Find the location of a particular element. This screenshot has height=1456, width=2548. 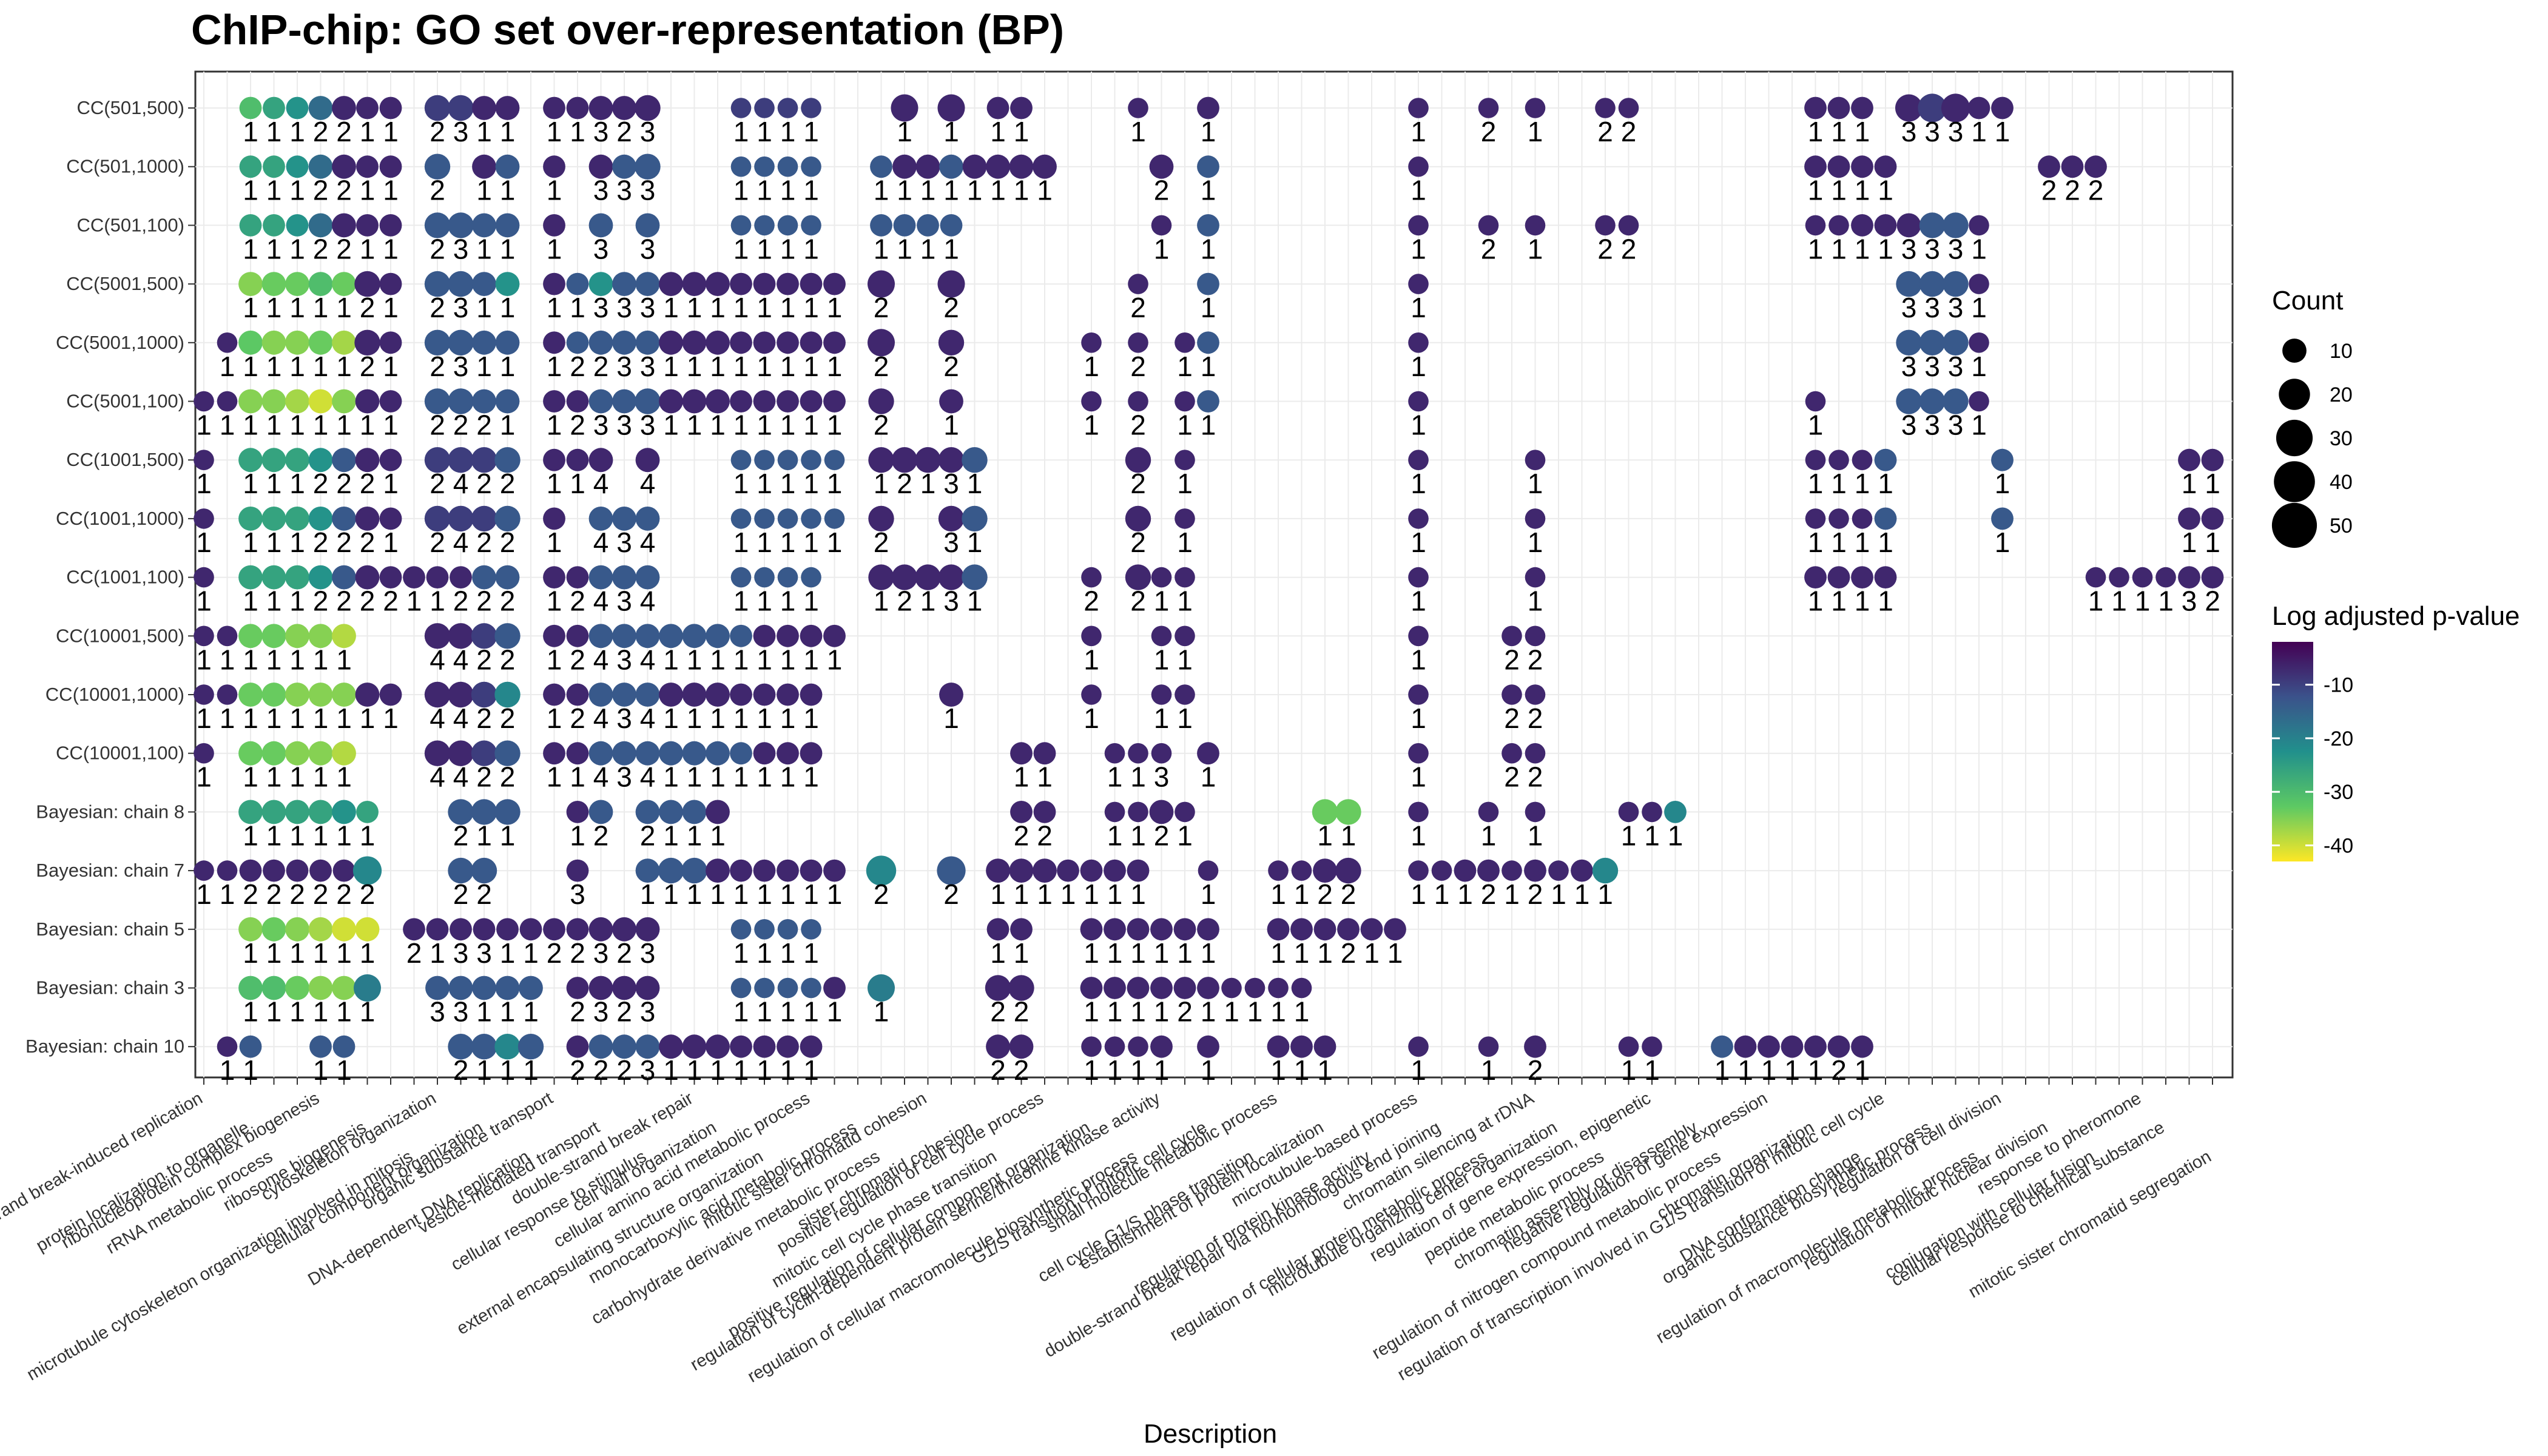

size-legend: Count 10 20 30 40 50 is located at coordinates (2312, 417).